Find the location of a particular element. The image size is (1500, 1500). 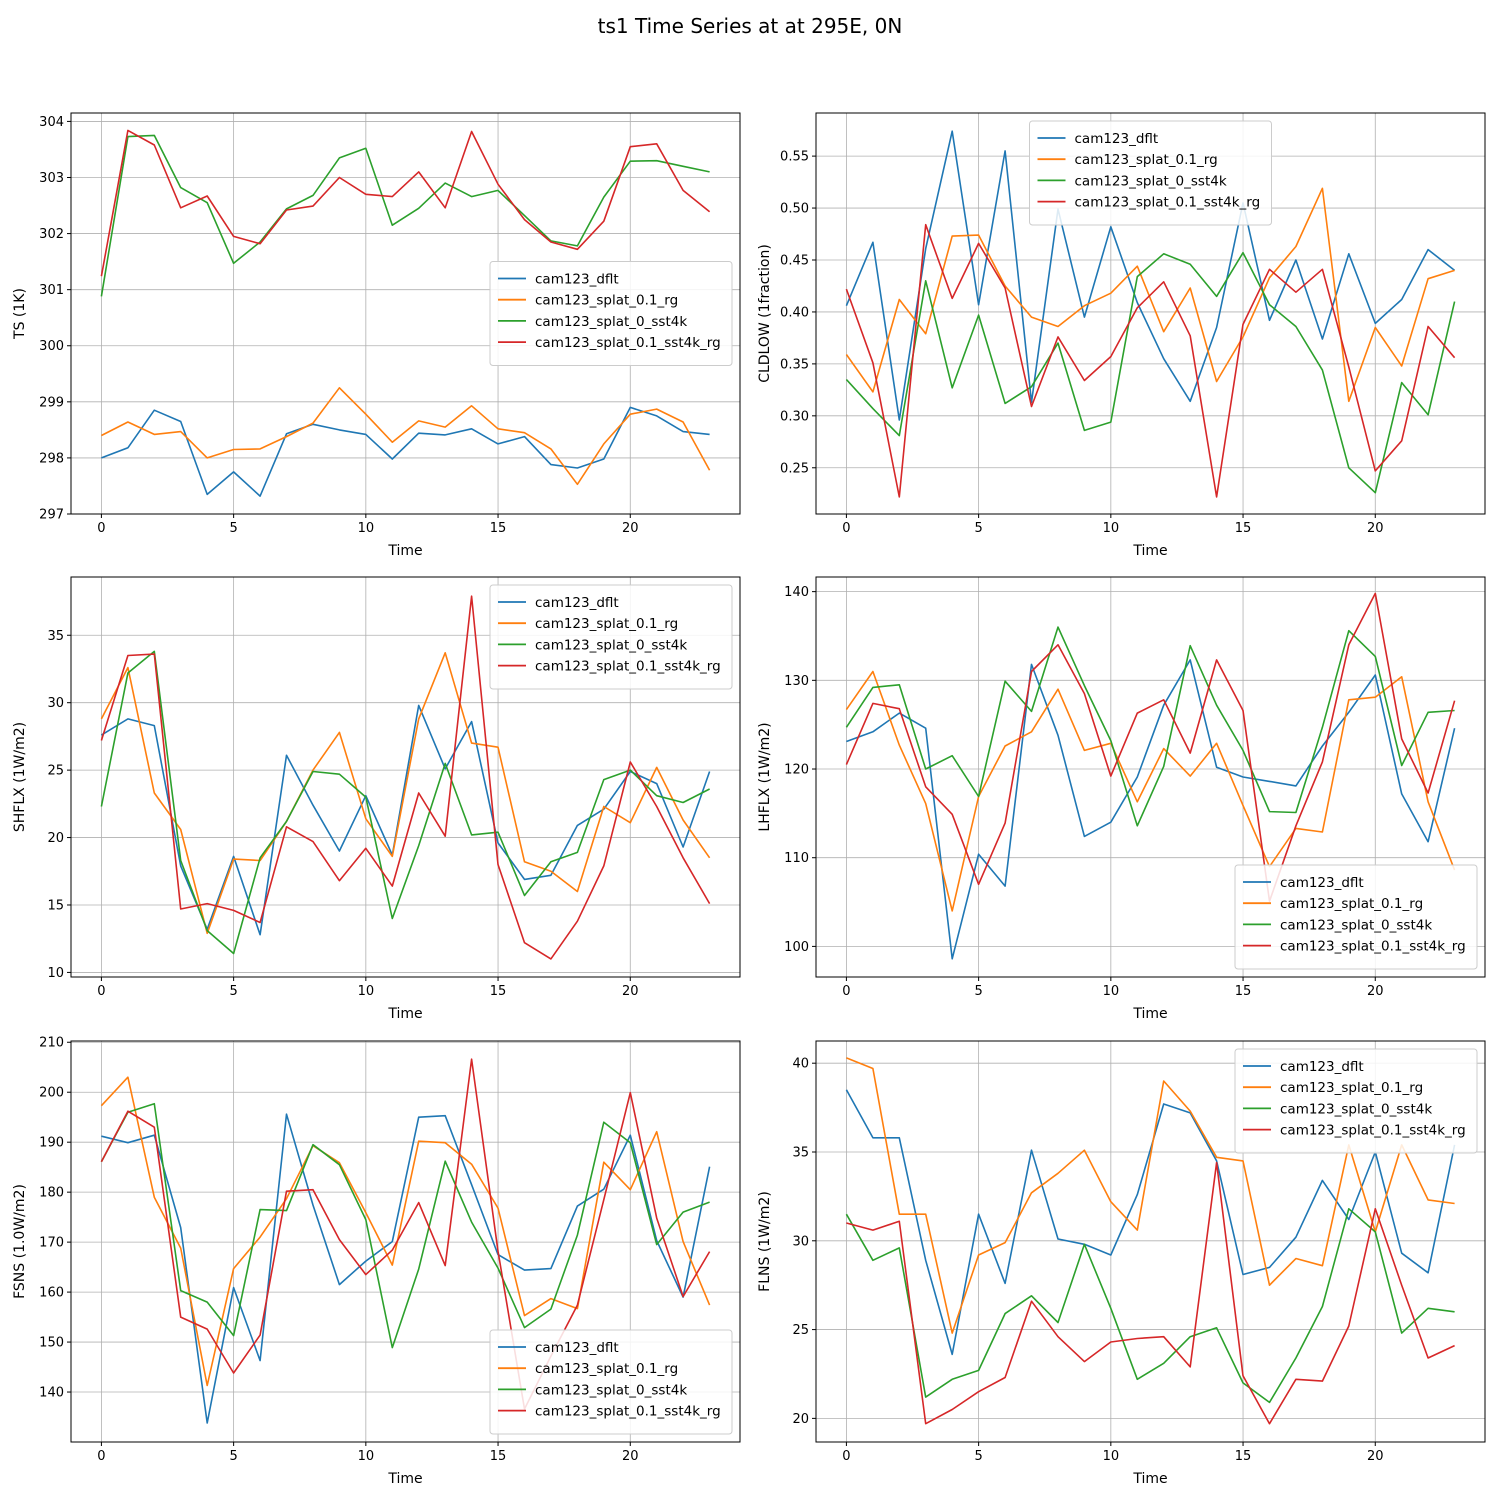

y-tick-label: 160 is located at coordinates (51, 1293).